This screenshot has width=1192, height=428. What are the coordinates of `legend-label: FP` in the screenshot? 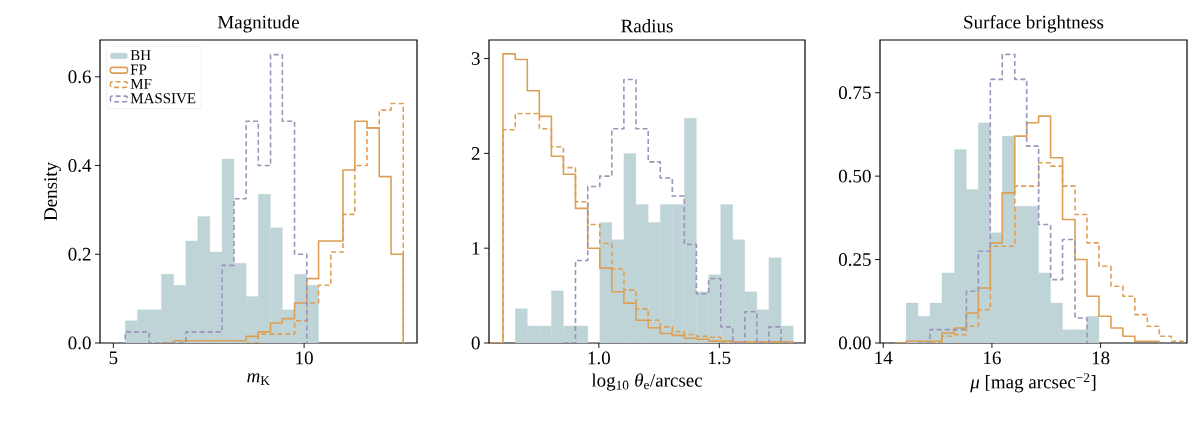 It's located at (138, 69).